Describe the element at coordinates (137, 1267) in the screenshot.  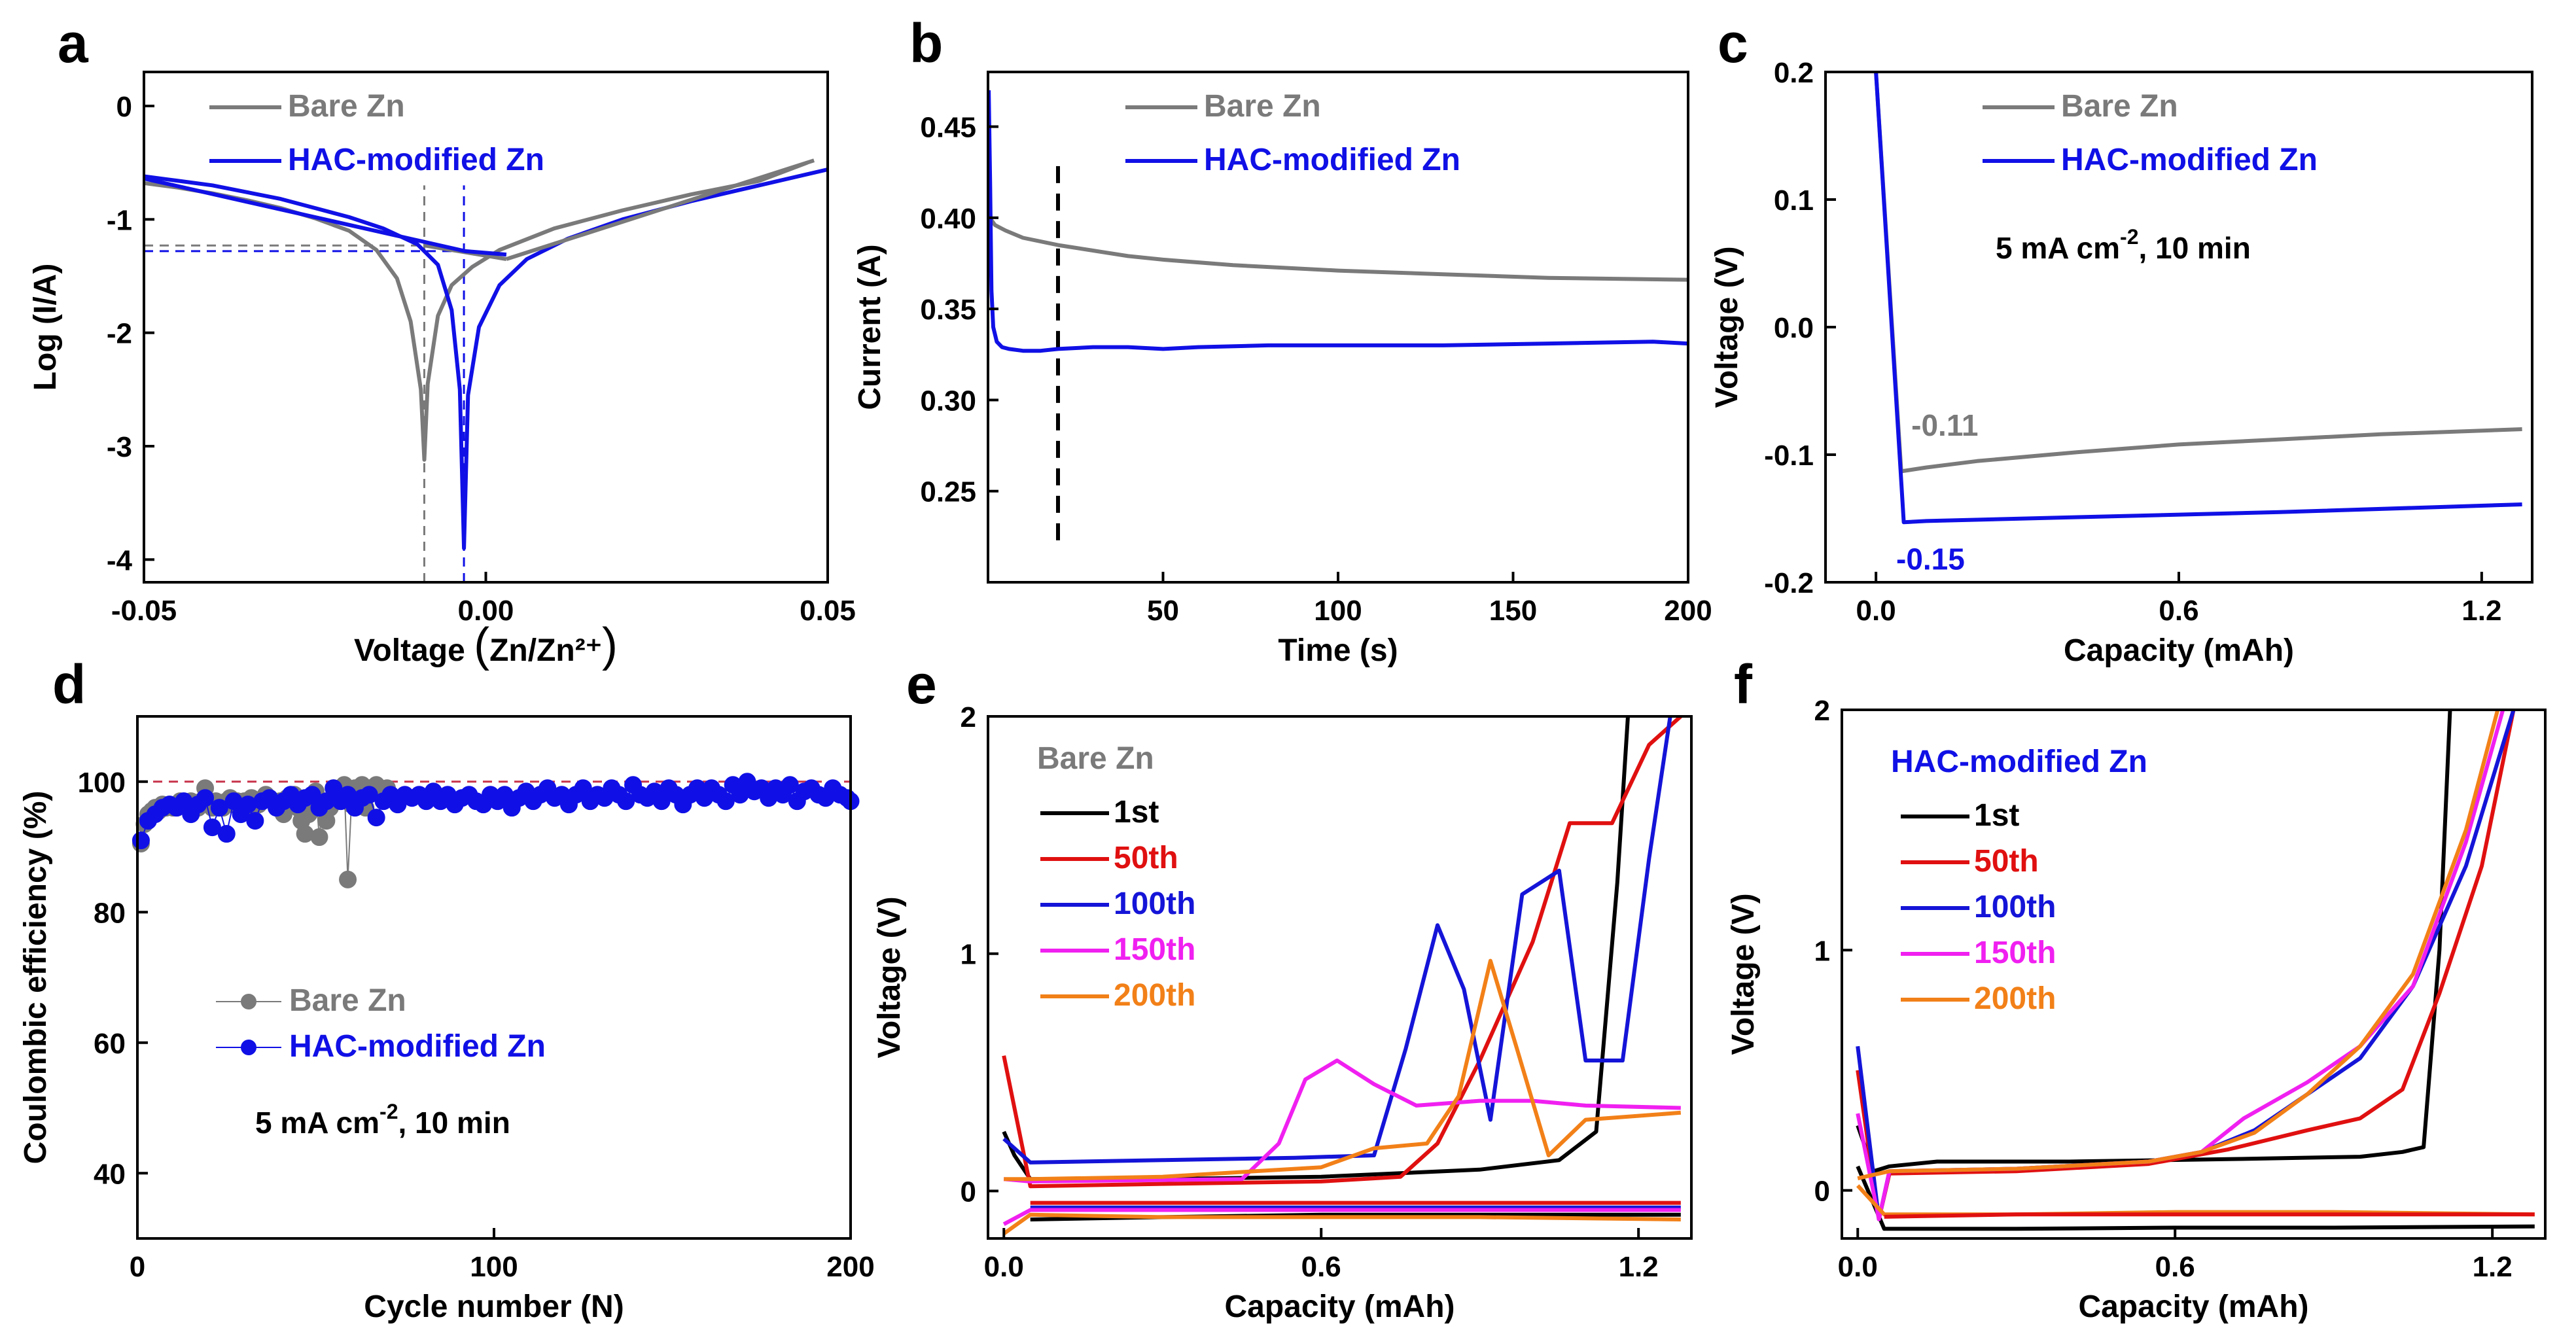
I see `x-tick-label-d-0: 0` at that location.